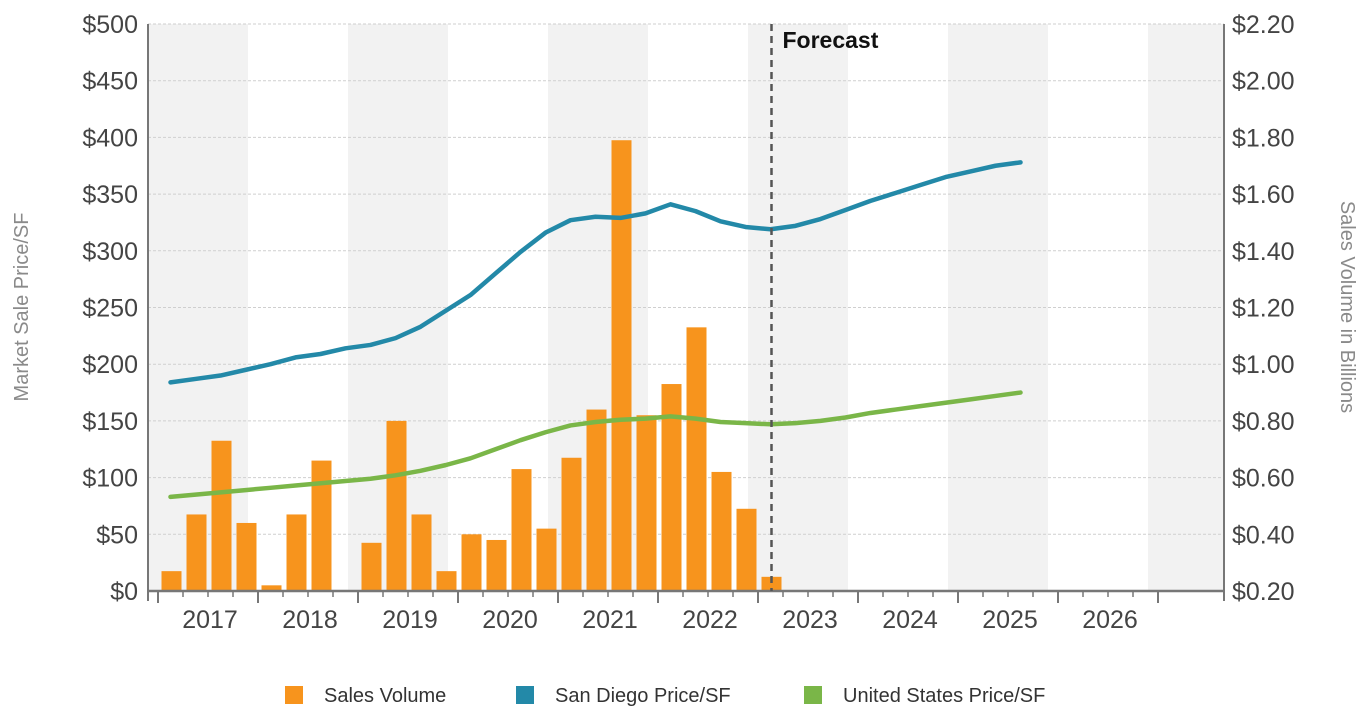  I want to click on year-label: 2025, so click(1010, 620).